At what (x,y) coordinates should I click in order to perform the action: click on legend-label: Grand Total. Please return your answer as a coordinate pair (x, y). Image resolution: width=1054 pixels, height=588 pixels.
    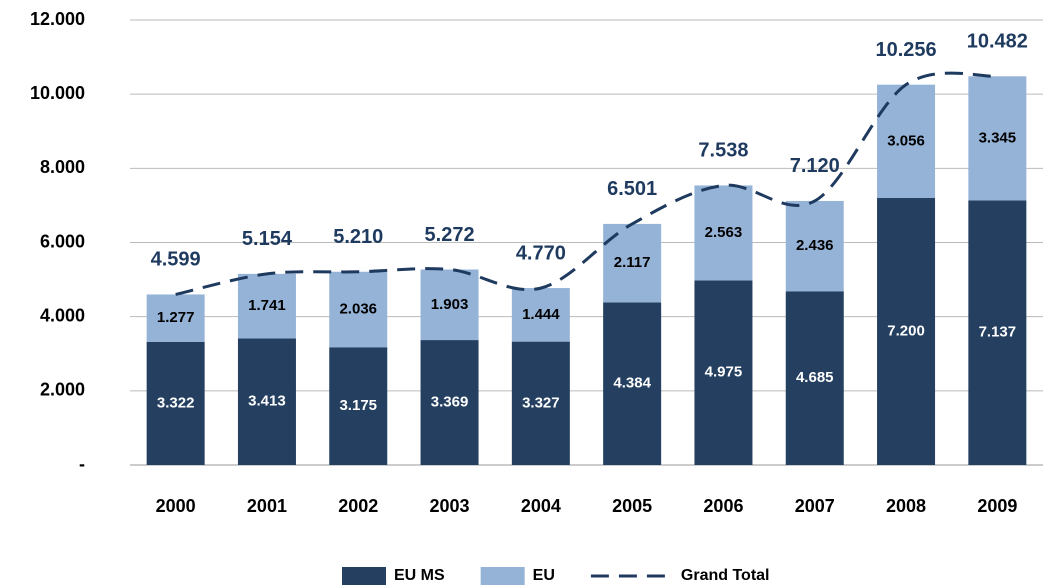
    Looking at the image, I should click on (725, 575).